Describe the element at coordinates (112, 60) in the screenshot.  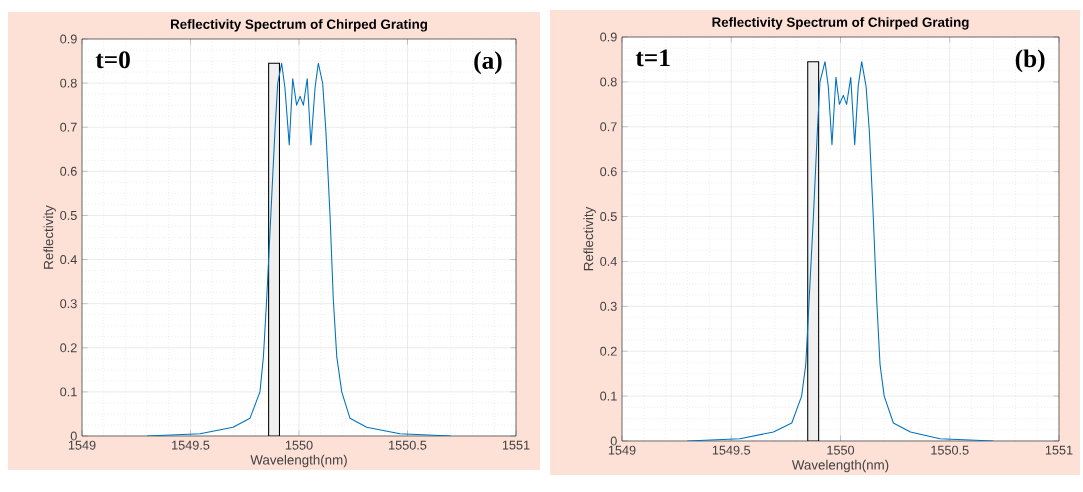
I see `annotation: t=0` at that location.